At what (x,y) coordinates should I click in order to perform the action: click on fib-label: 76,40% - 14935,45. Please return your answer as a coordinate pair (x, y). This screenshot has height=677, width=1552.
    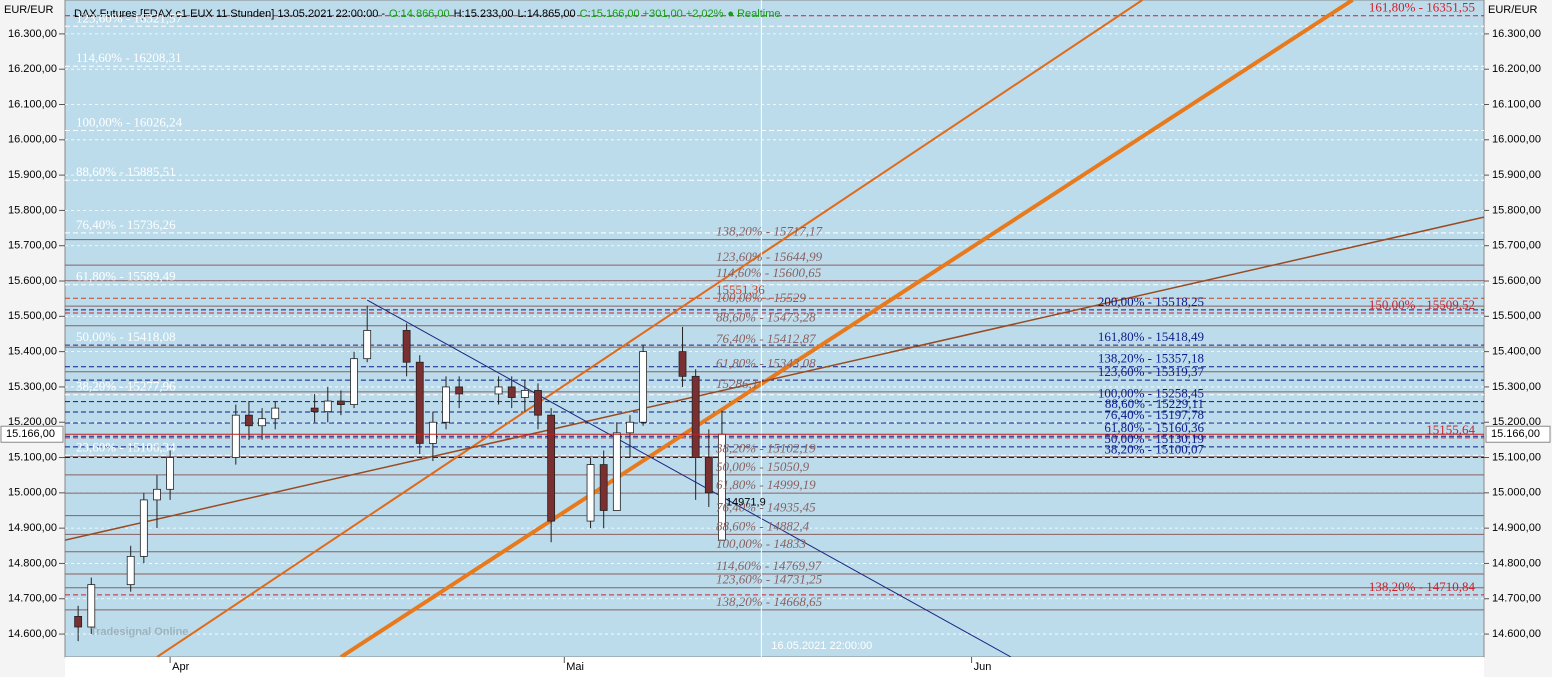
    Looking at the image, I should click on (766, 507).